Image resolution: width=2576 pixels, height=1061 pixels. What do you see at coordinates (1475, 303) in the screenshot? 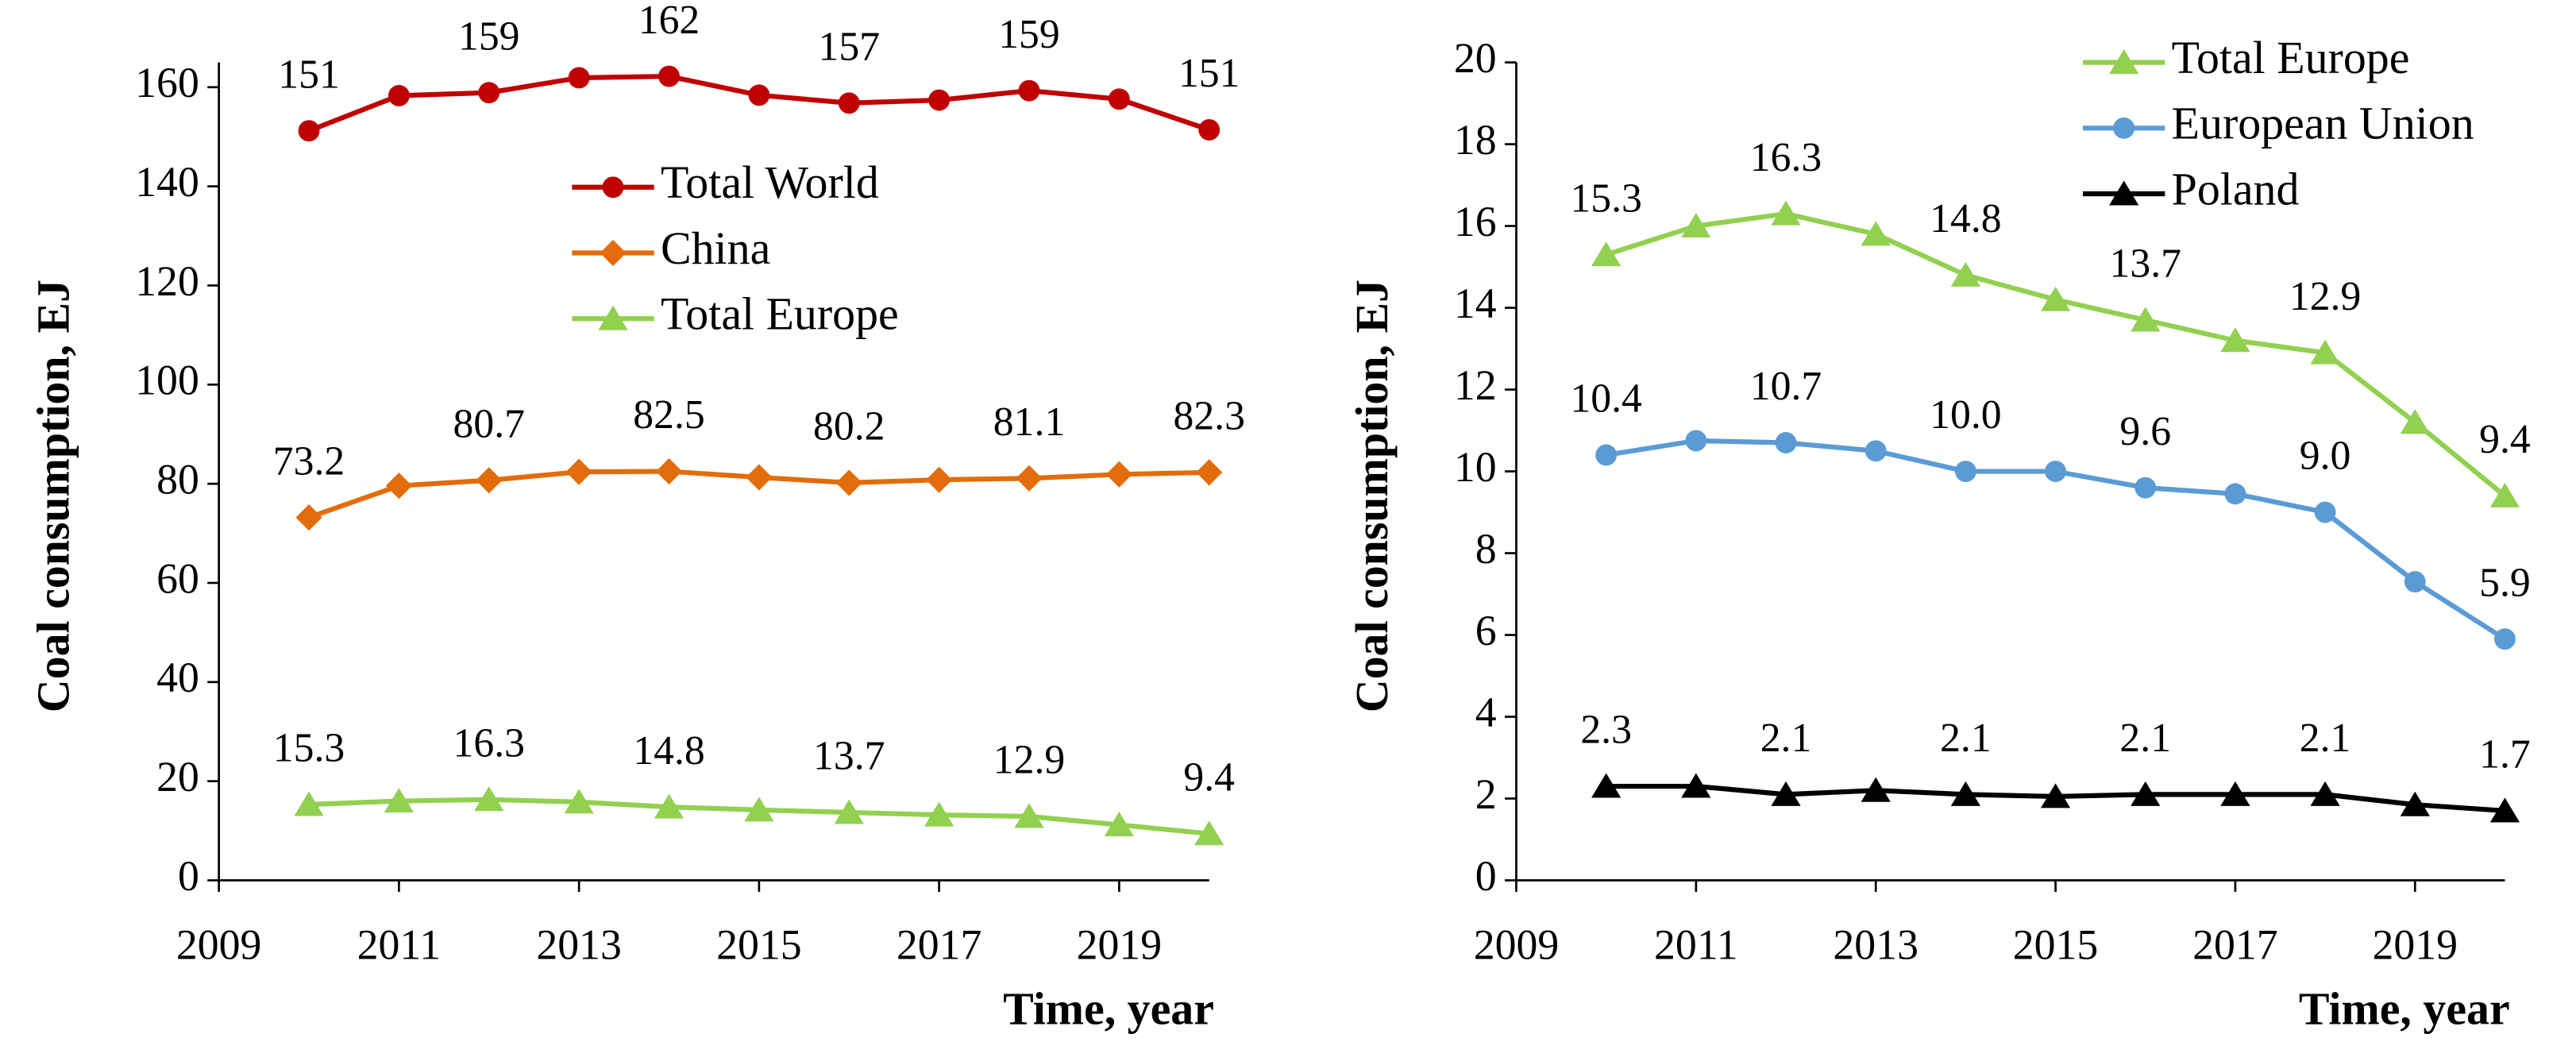
I see `y-tick-label: 14` at bounding box center [1475, 303].